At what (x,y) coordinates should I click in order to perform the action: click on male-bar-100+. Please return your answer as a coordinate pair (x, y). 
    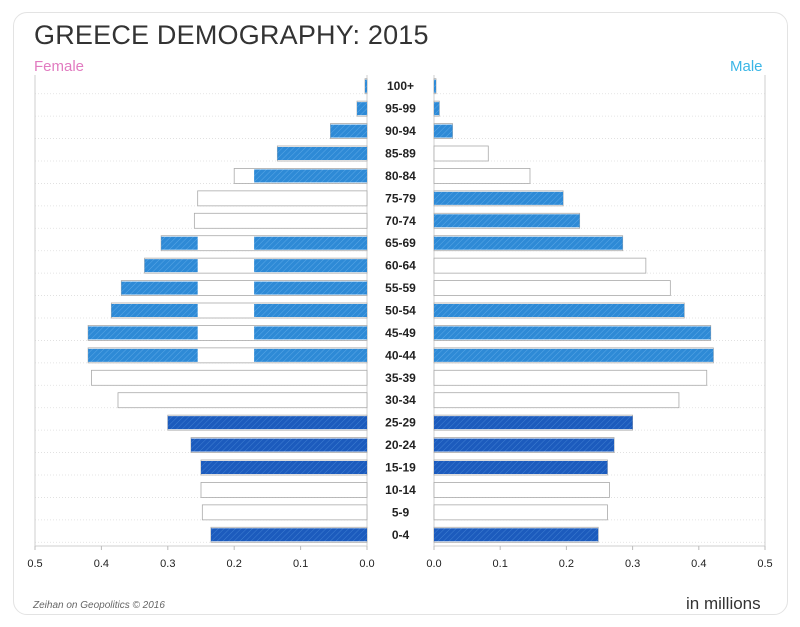
    Looking at the image, I should click on (435, 86).